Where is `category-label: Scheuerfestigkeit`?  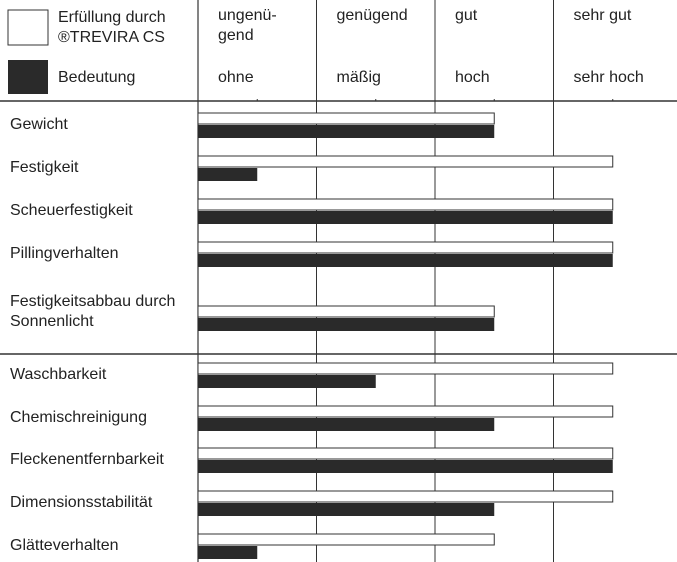
category-label: Scheuerfestigkeit is located at coordinates (71, 210).